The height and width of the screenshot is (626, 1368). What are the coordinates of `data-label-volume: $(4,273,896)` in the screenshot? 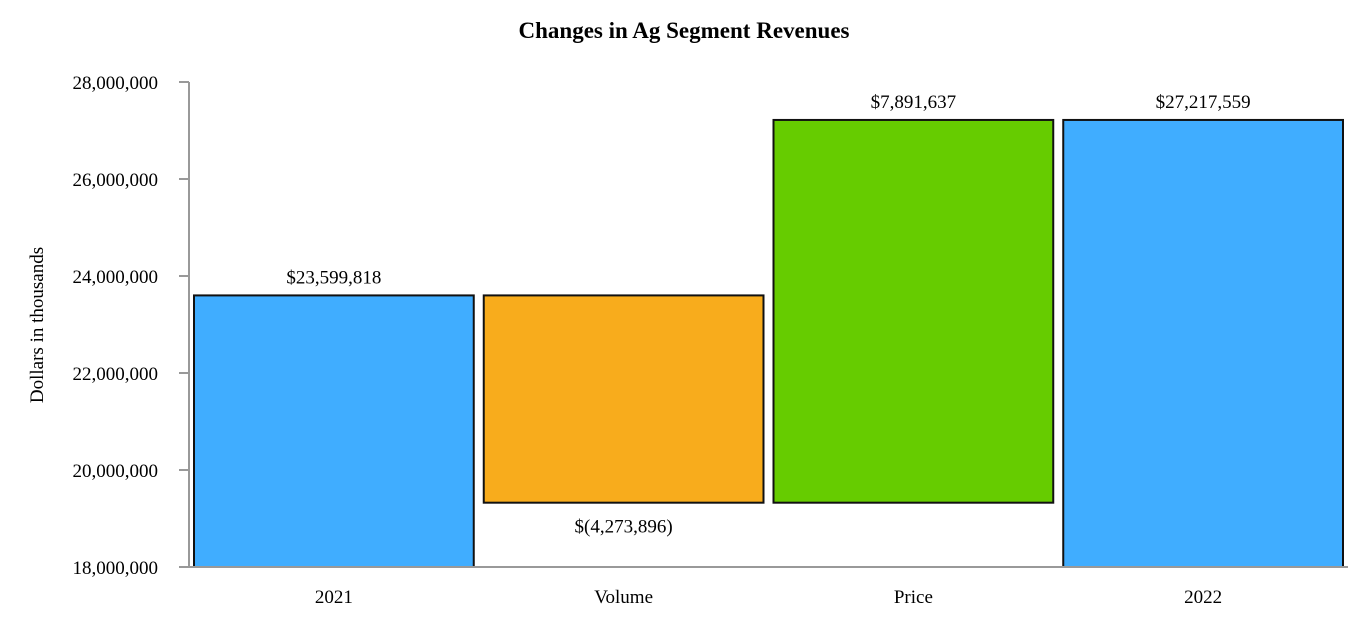 It's located at (624, 527).